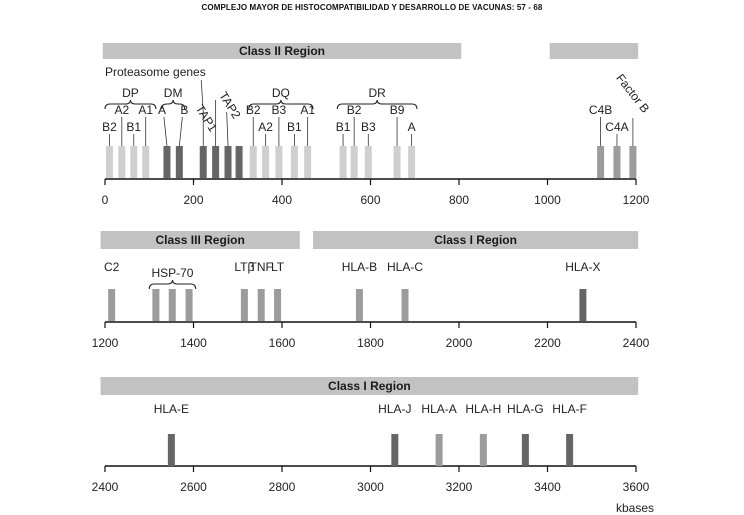 The width and height of the screenshot is (744, 515). I want to click on group-label: HSP-70, so click(172, 273).